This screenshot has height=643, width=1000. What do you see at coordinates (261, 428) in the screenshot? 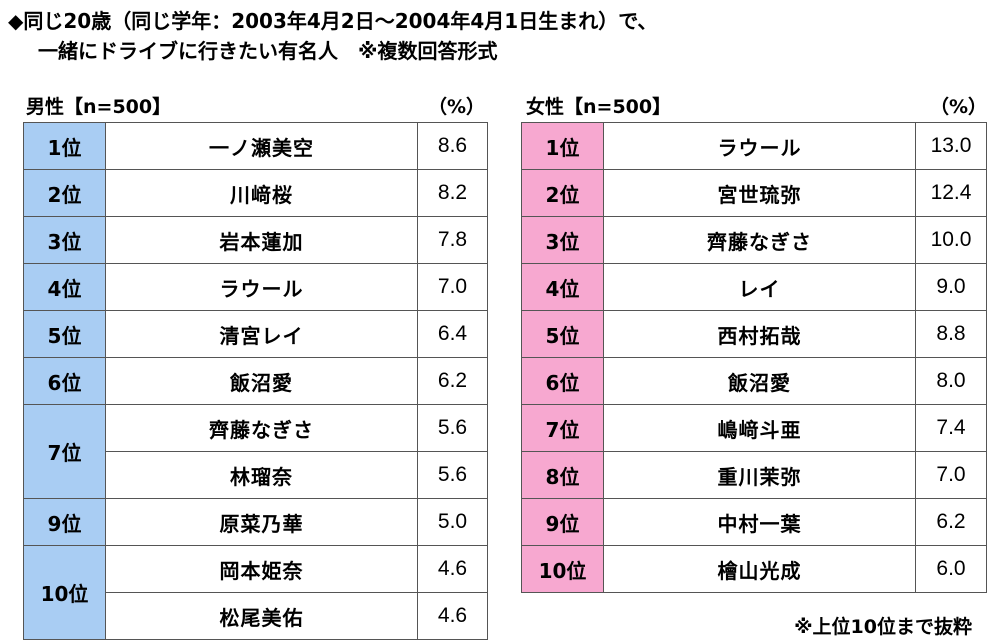
I see `male-name-cell: 齊藤なぎさ` at bounding box center [261, 428].